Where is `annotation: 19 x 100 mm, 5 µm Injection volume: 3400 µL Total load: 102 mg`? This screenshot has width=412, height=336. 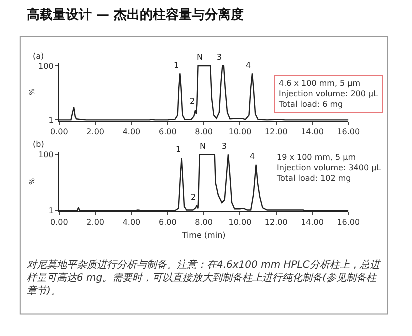
annotation: 19 x 100 mm, 5 µm Injection volume: 3400 µL Total load: 102 mg is located at coordinates (329, 168).